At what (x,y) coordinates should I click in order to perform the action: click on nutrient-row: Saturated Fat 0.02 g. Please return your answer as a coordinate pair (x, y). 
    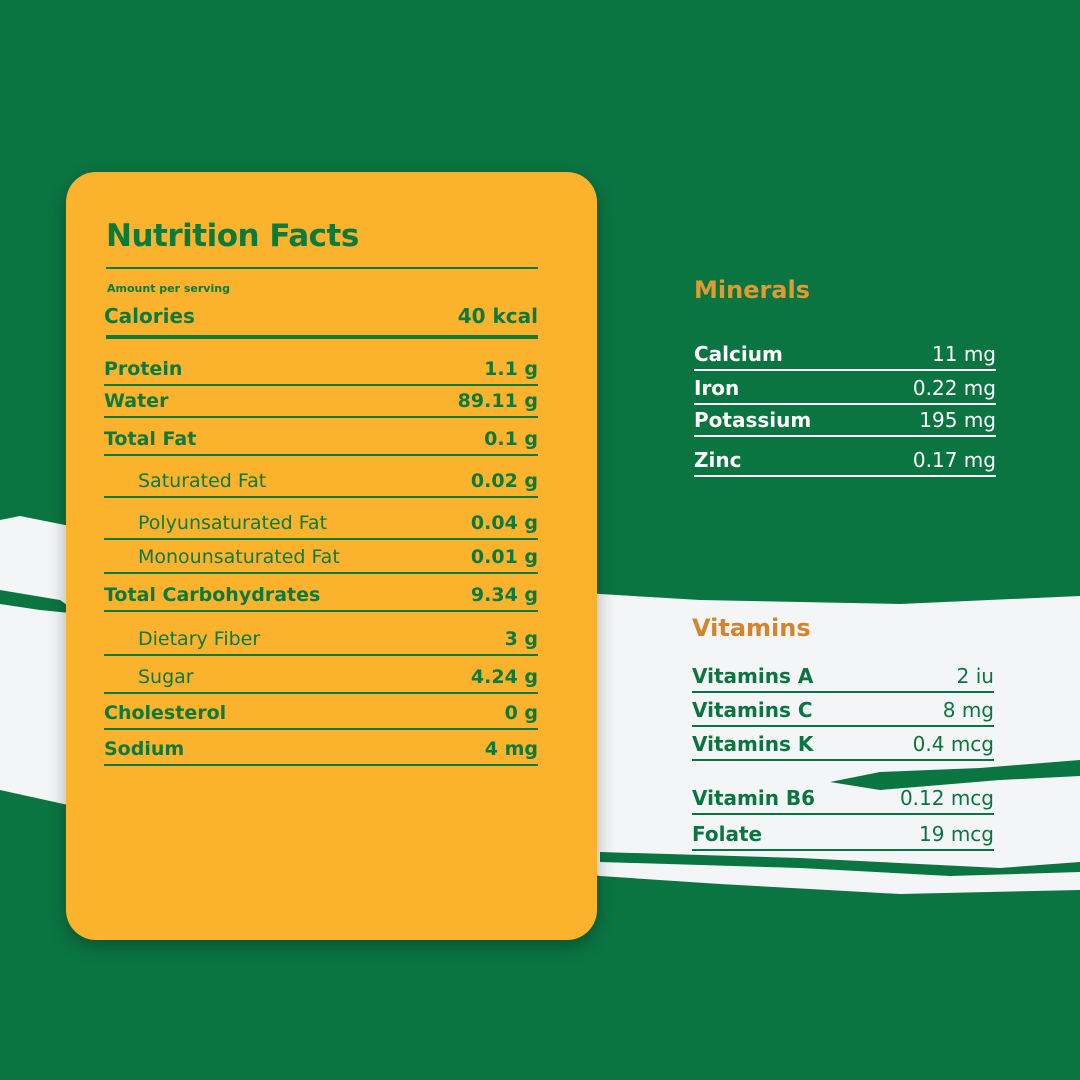
    Looking at the image, I should click on (321, 484).